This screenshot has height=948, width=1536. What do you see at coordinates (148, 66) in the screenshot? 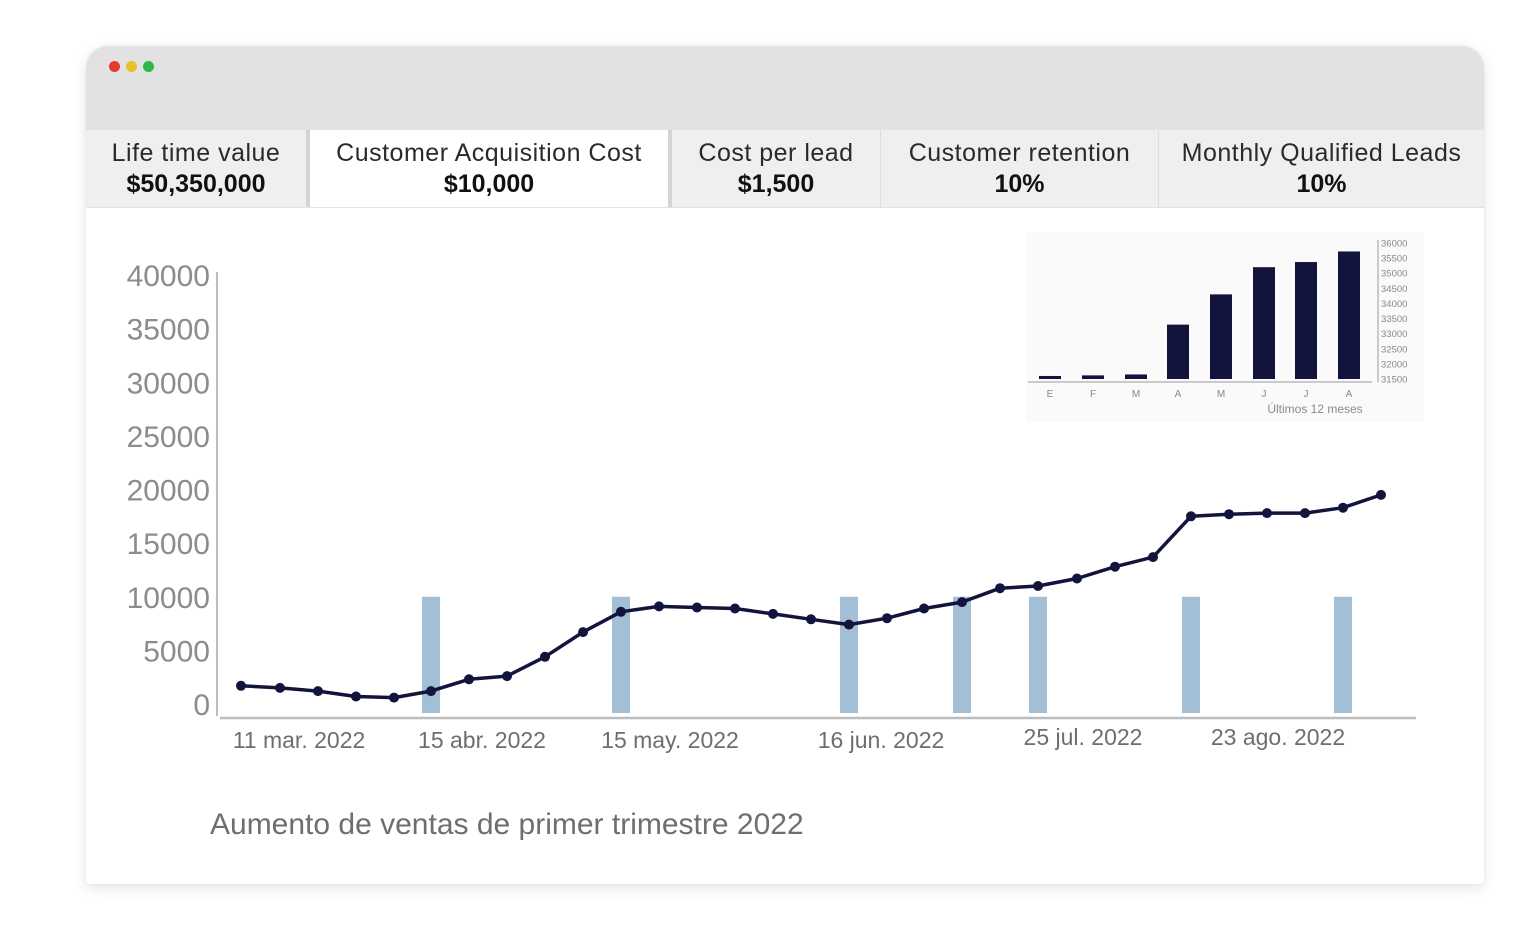
I see `maximize-window-button` at bounding box center [148, 66].